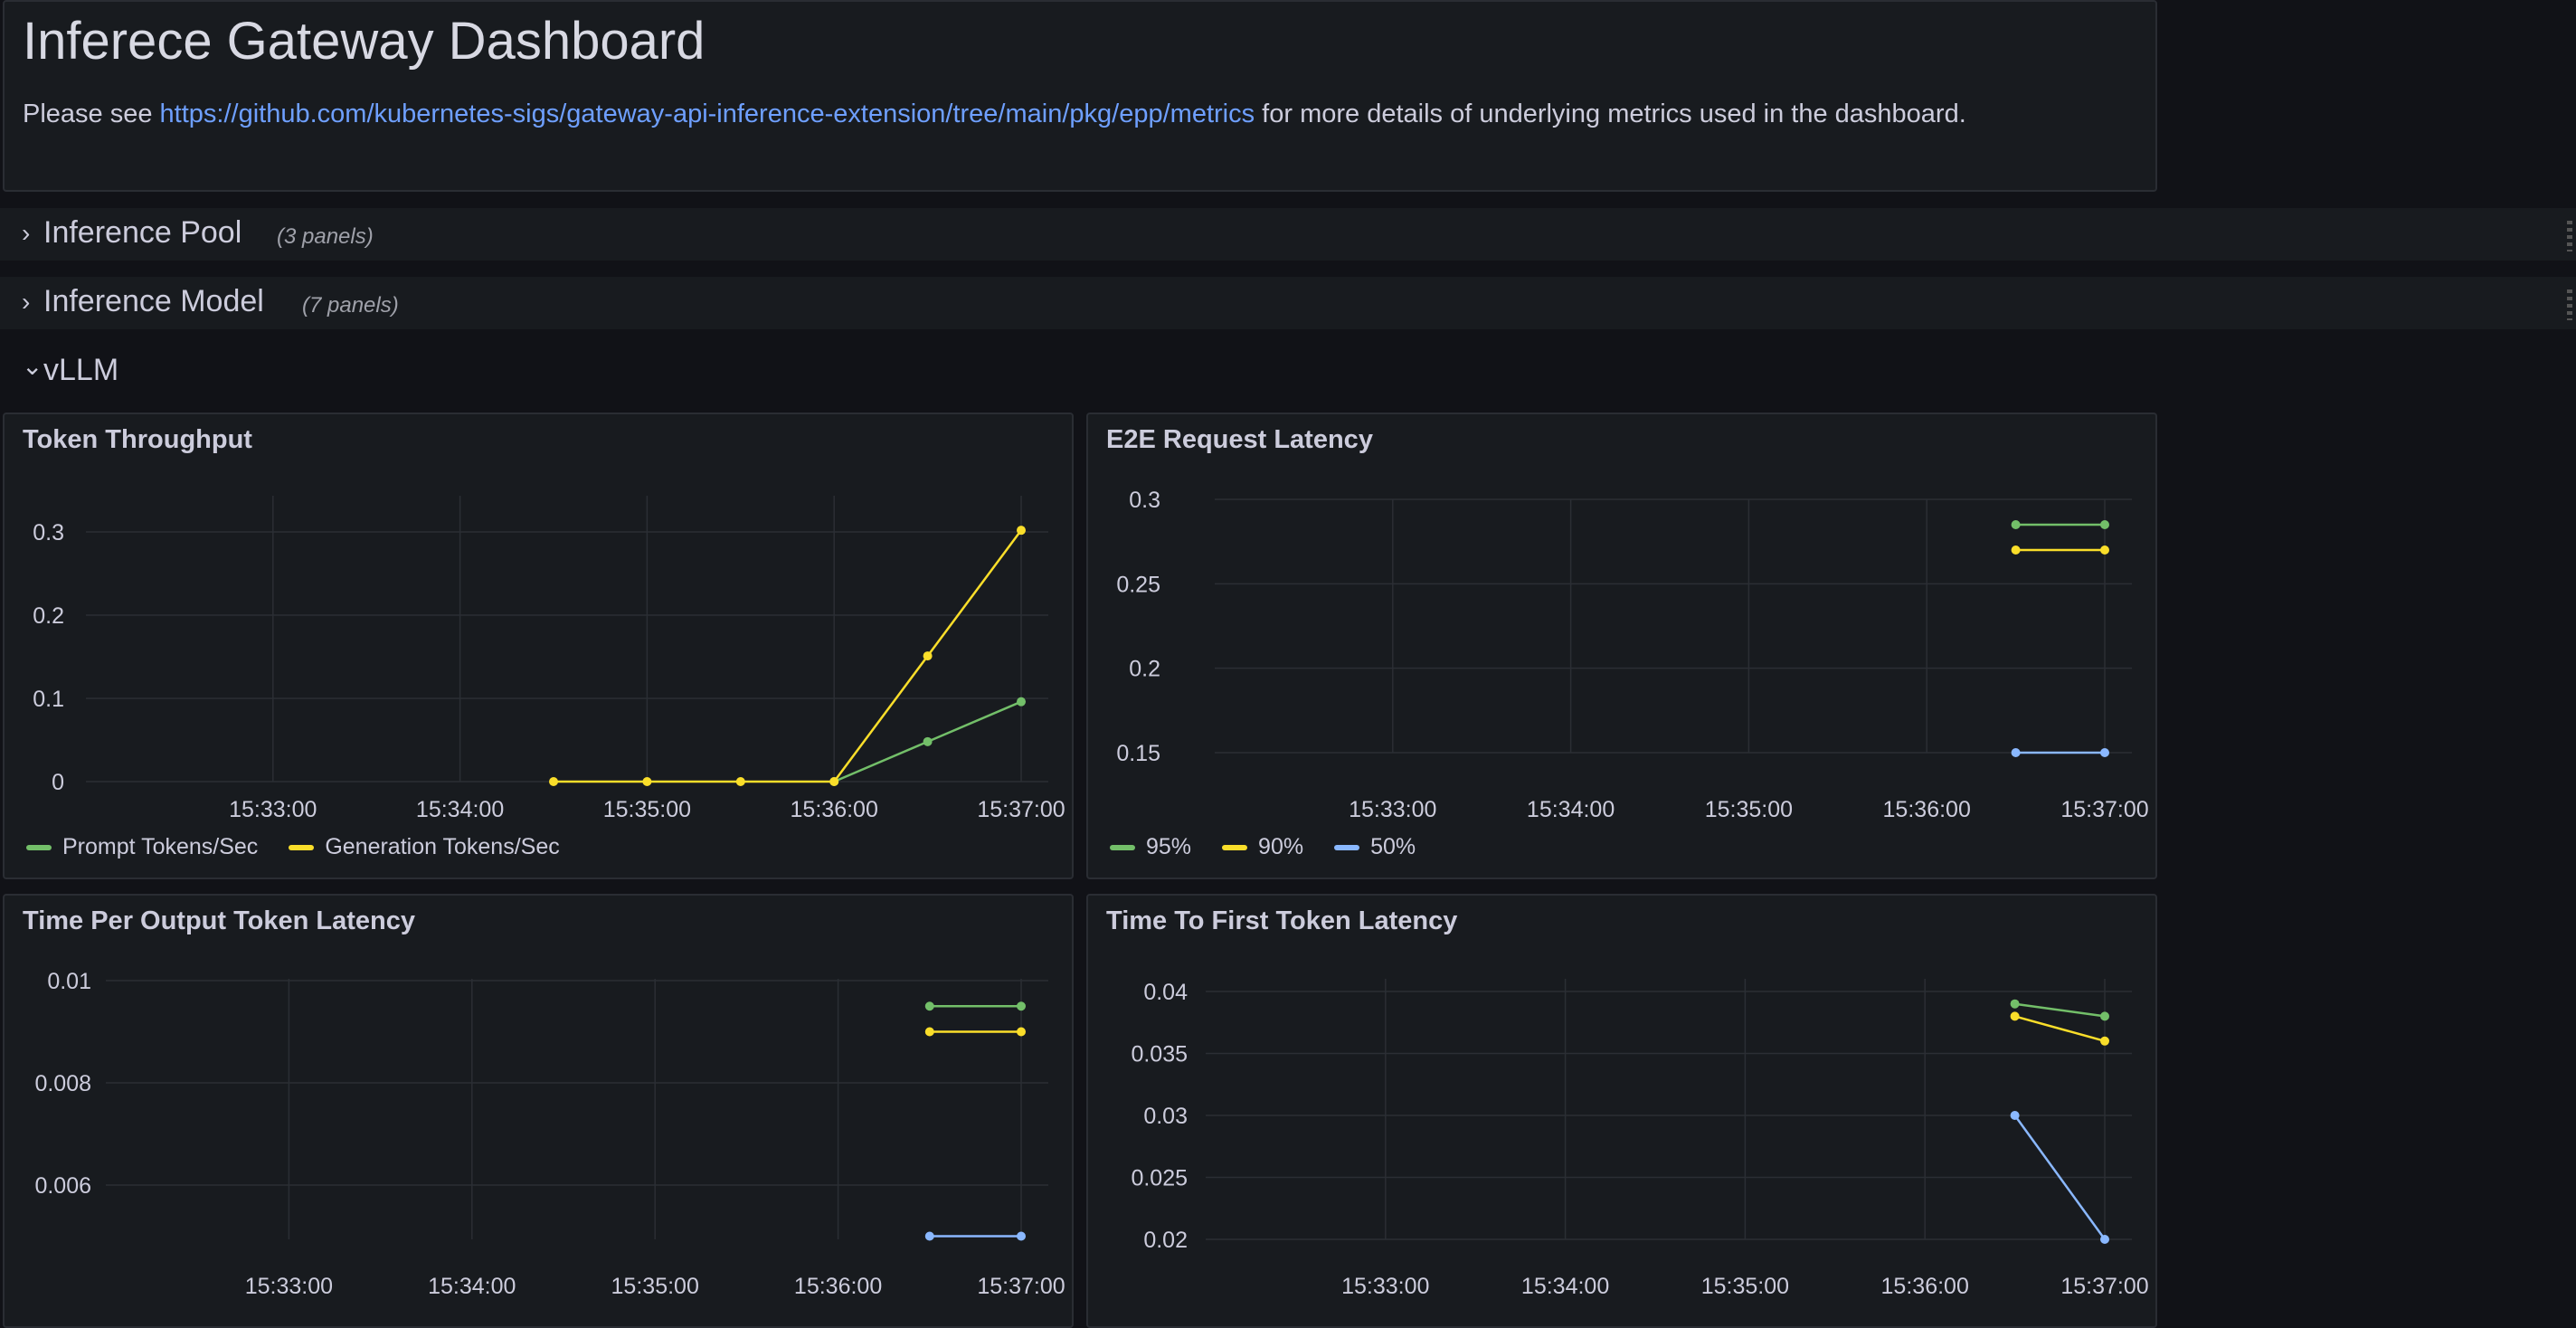 The width and height of the screenshot is (2576, 1328). I want to click on legend-label: Prompt Tokens/Sec, so click(160, 846).